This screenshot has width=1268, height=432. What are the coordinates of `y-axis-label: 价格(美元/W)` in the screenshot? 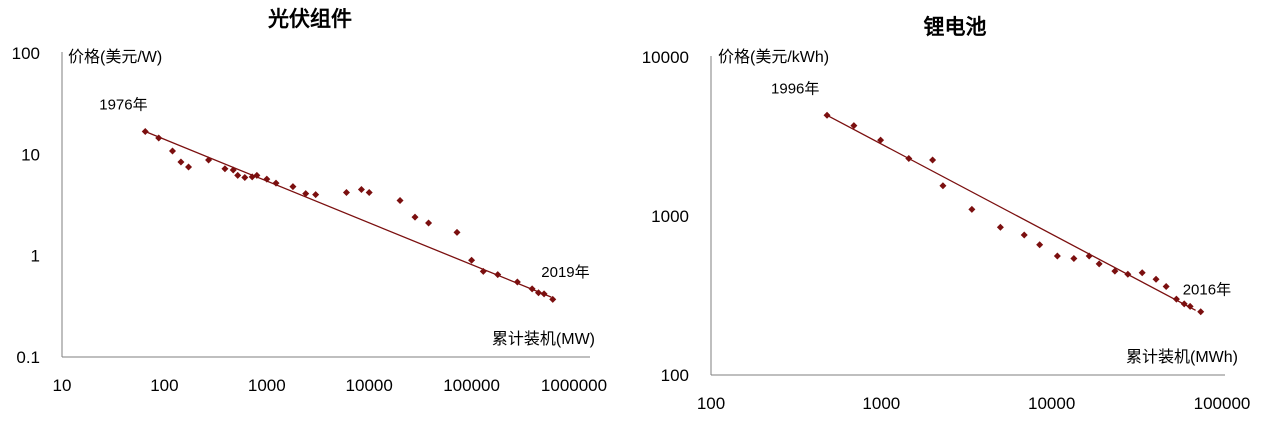 It's located at (115, 57).